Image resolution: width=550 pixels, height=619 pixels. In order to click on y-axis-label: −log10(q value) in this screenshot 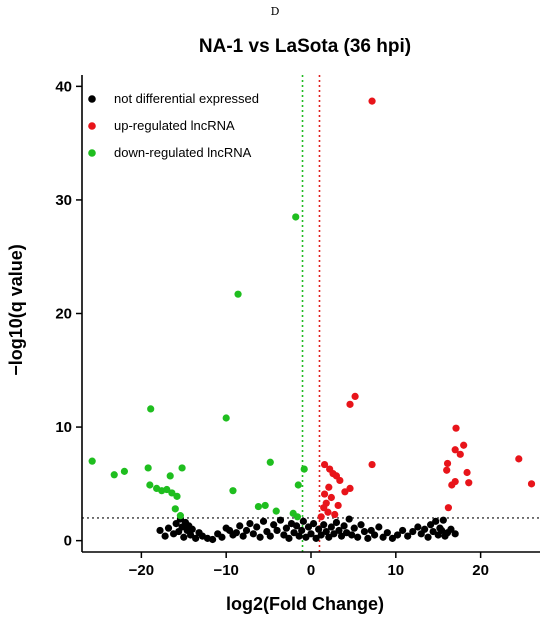, I will do `click(16, 310)`.